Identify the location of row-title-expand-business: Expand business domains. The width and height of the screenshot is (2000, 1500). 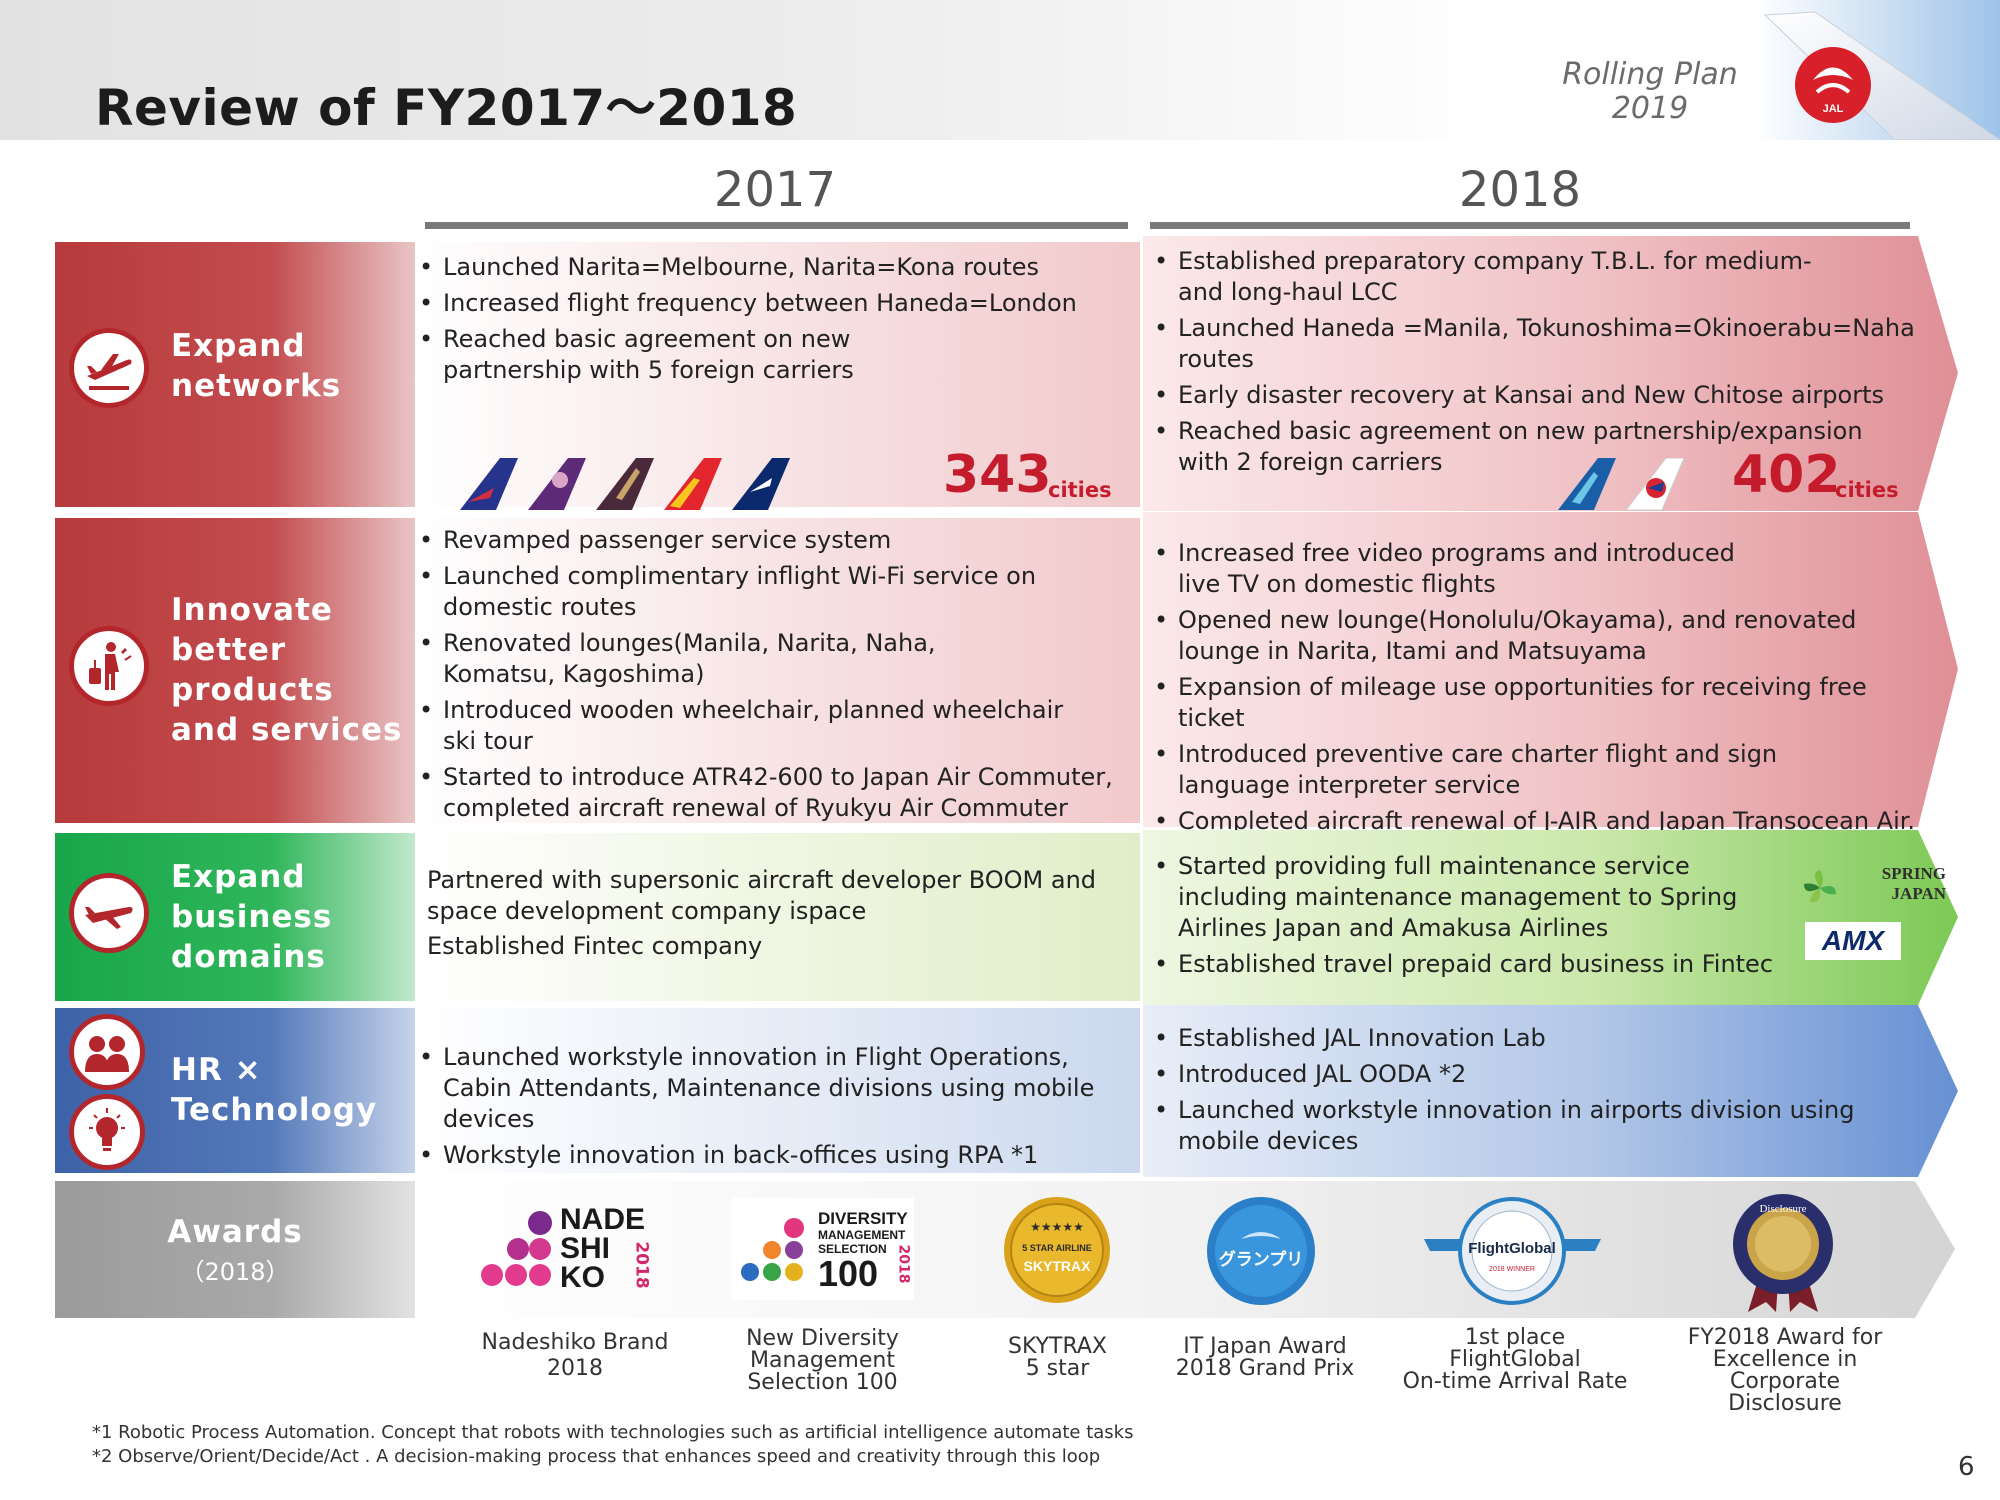
(252, 917).